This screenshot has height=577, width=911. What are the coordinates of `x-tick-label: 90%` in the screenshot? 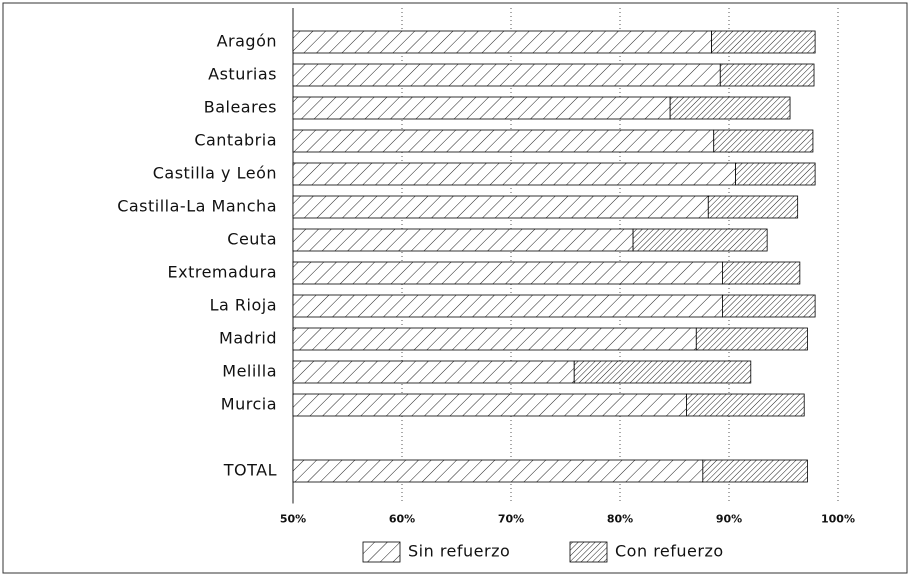 It's located at (729, 519).